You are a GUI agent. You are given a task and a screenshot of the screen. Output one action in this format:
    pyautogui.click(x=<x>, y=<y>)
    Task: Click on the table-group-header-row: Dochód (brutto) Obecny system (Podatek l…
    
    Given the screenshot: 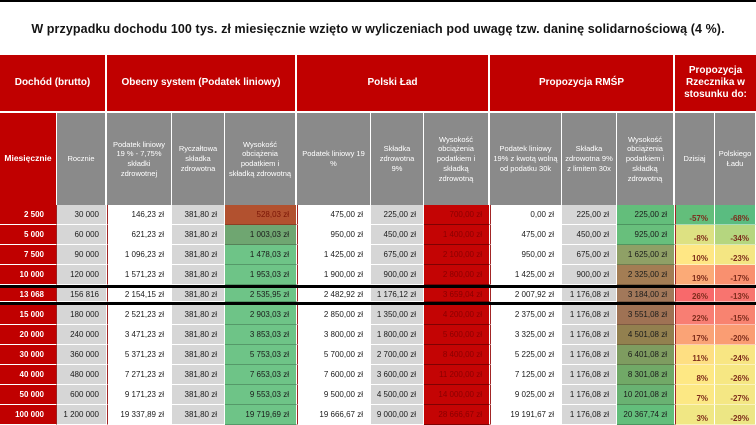 What is the action you would take?
    pyautogui.click(x=378, y=83)
    